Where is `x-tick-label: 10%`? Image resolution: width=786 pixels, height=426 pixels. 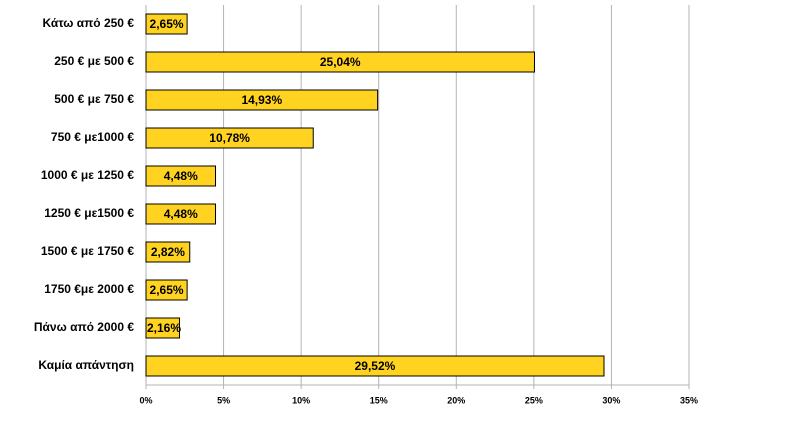 x-tick-label: 10% is located at coordinates (301, 400).